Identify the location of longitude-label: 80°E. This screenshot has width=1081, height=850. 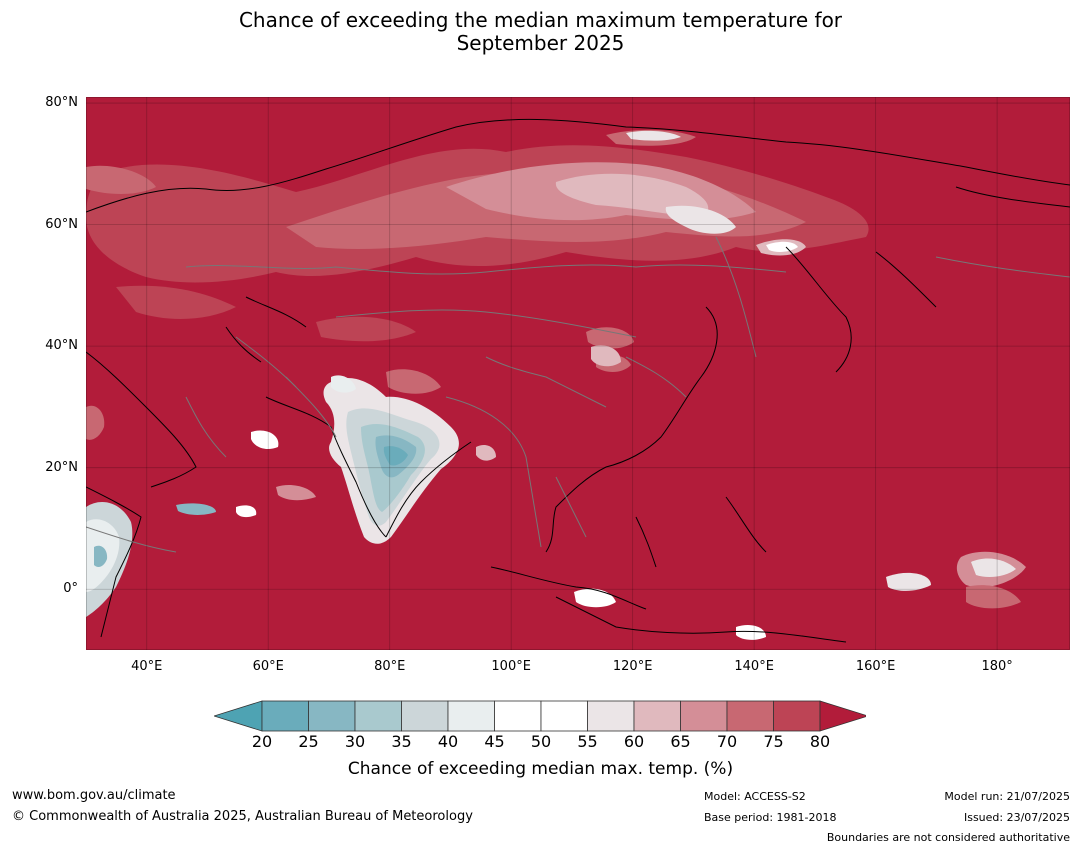
(390, 666).